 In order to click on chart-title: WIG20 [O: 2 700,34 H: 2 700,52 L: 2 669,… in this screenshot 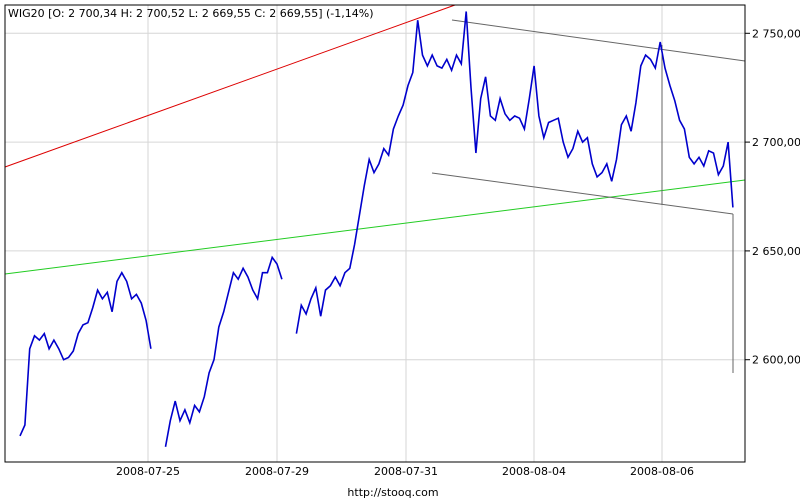, I will do `click(191, 13)`.